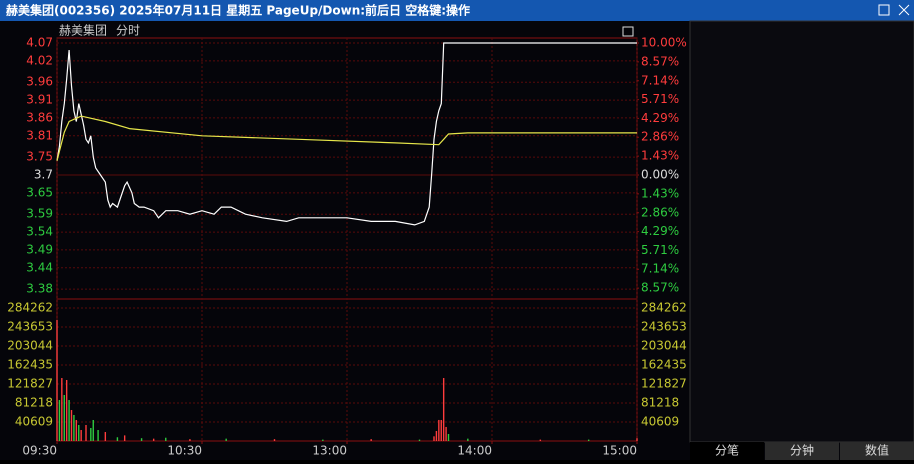 The height and width of the screenshot is (464, 914). Describe the element at coordinates (39, 117) in the screenshot. I see `y-tick-label: 3.86` at that location.